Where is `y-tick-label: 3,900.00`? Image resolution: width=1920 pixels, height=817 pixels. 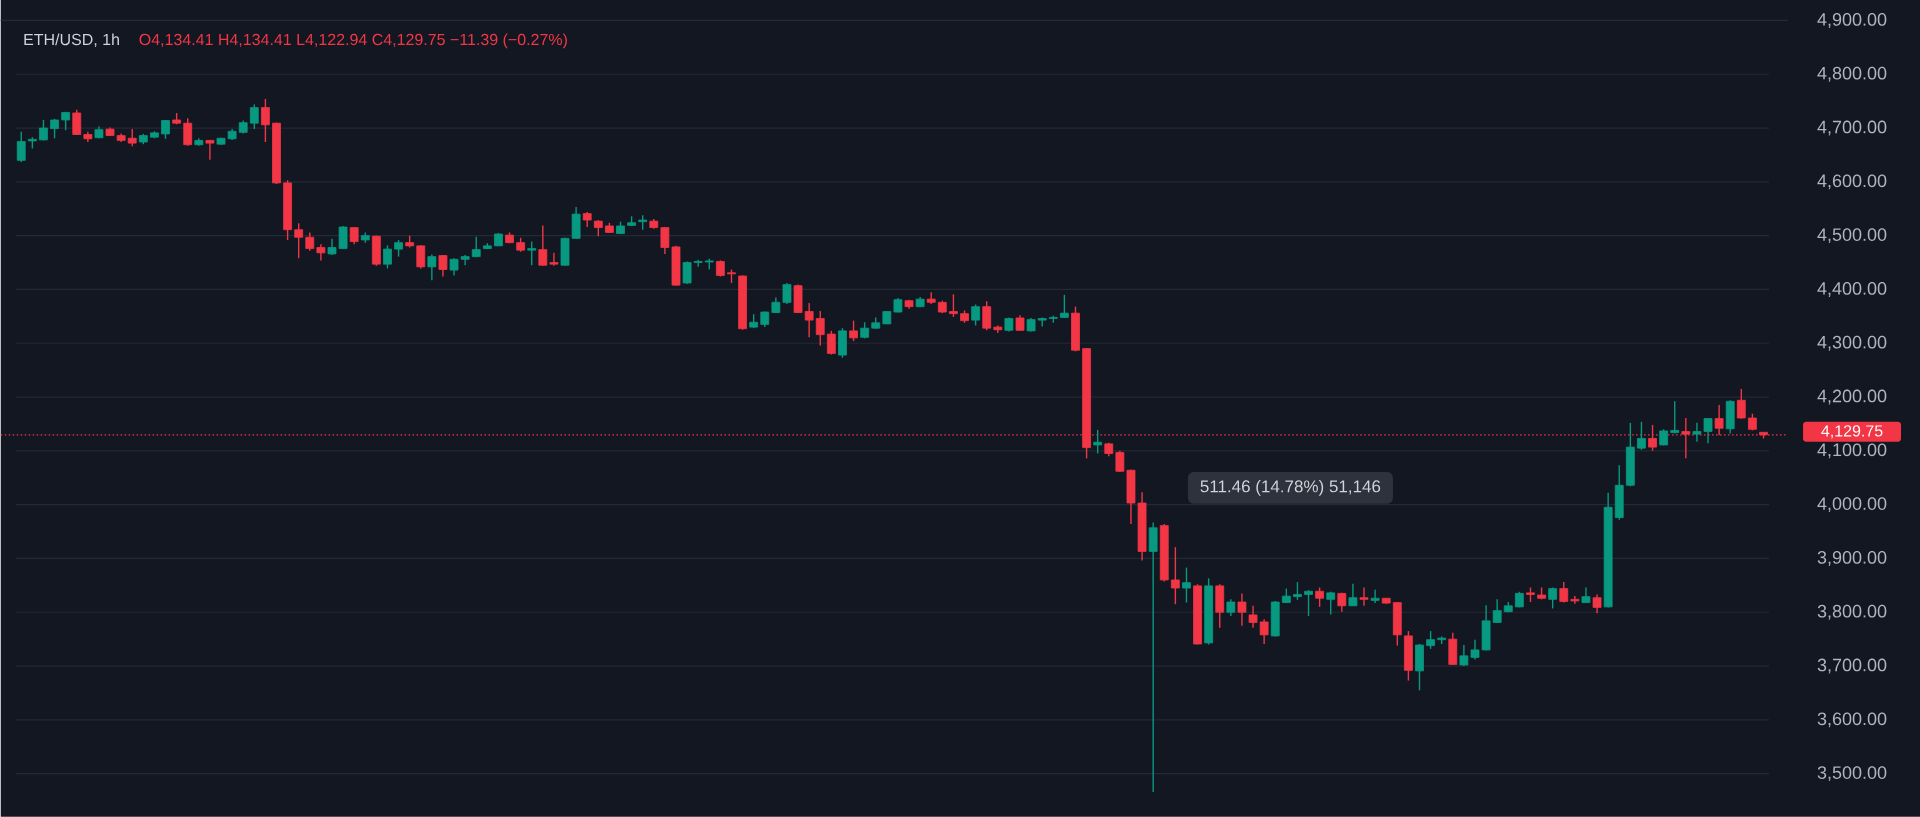
y-tick-label: 3,900.00 is located at coordinates (1852, 559).